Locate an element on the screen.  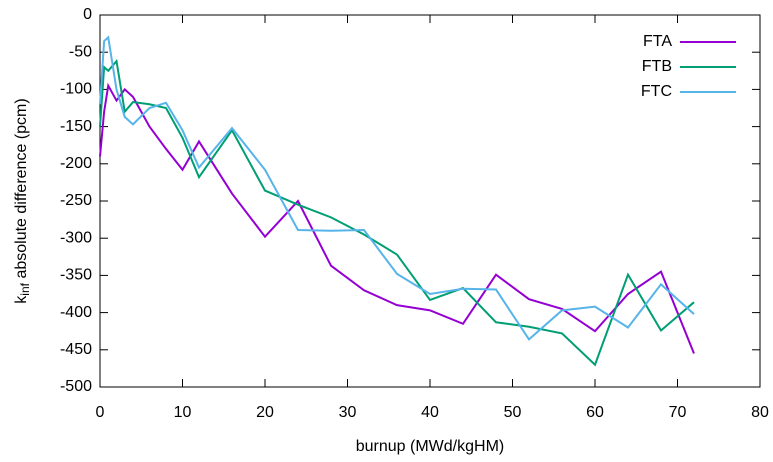
x-tick-label: 50 is located at coordinates (513, 412).